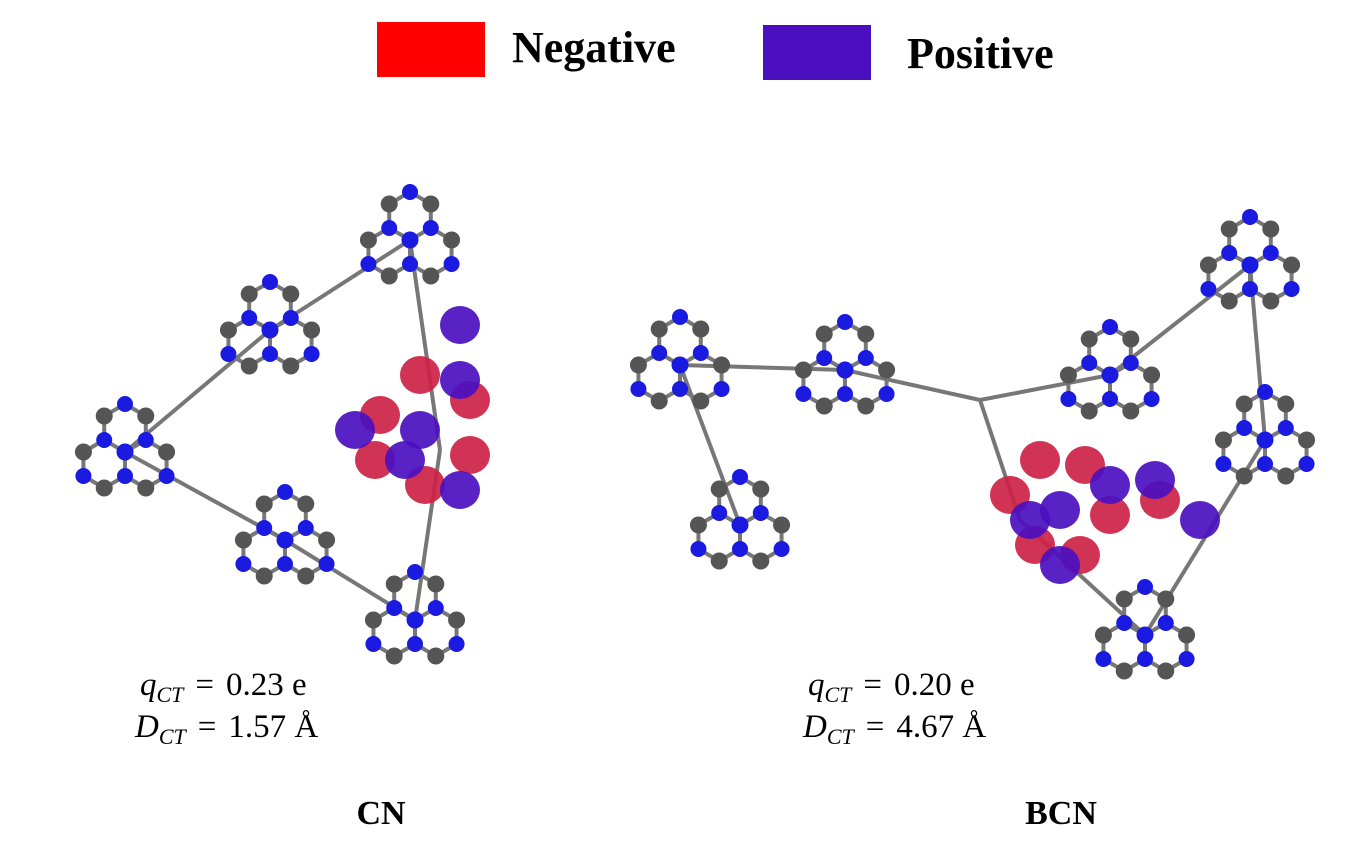 Image resolution: width=1370 pixels, height=857 pixels. I want to click on panel-label: CN, so click(381, 813).